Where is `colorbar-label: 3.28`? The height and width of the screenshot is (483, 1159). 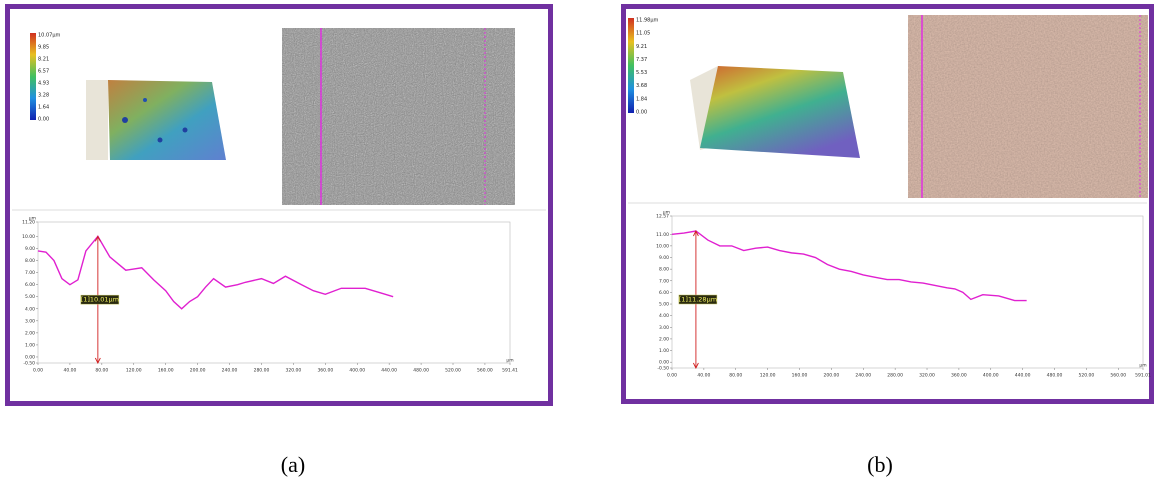
colorbar-label: 3.28 is located at coordinates (43, 96).